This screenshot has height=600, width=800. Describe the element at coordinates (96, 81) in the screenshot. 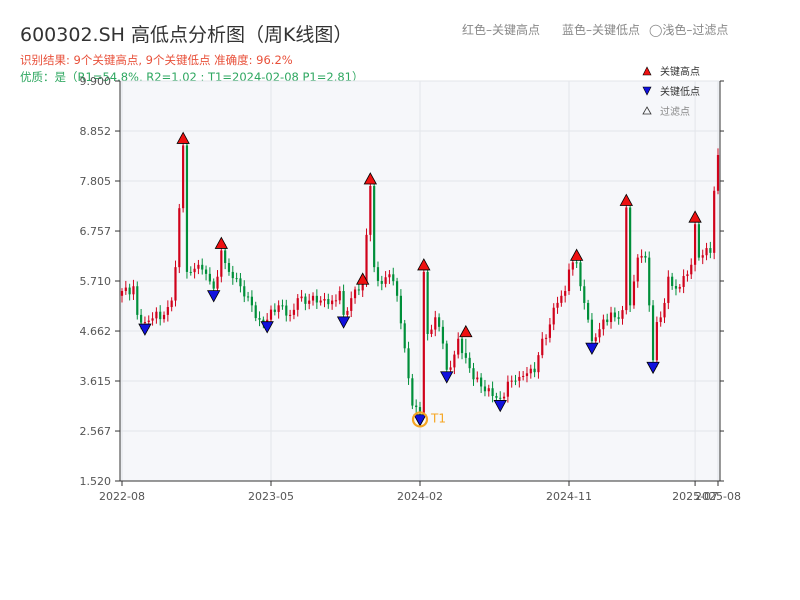

I see `y-tick-label: 9.900` at that location.